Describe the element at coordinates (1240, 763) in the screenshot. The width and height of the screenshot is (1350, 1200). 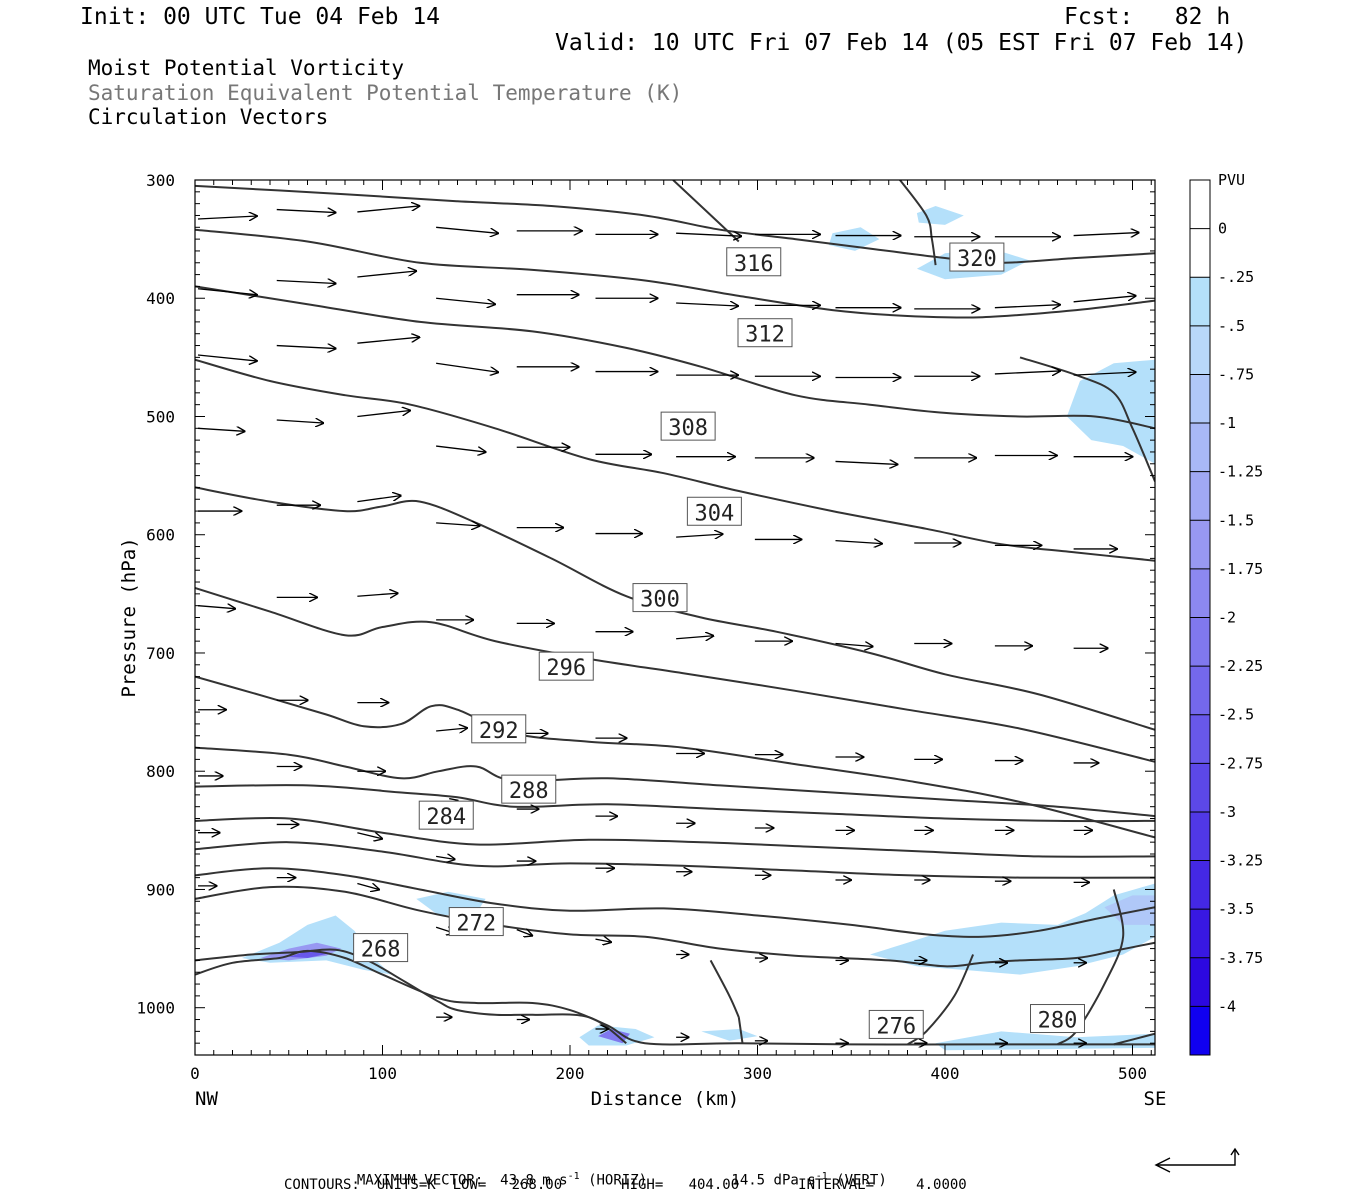
I see `colorbar-label: -2.75` at that location.